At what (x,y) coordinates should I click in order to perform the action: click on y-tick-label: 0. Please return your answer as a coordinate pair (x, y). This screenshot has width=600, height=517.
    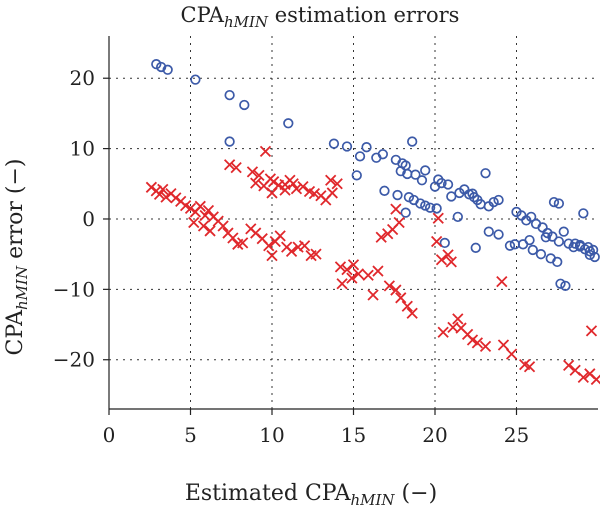
    Looking at the image, I should click on (88, 219).